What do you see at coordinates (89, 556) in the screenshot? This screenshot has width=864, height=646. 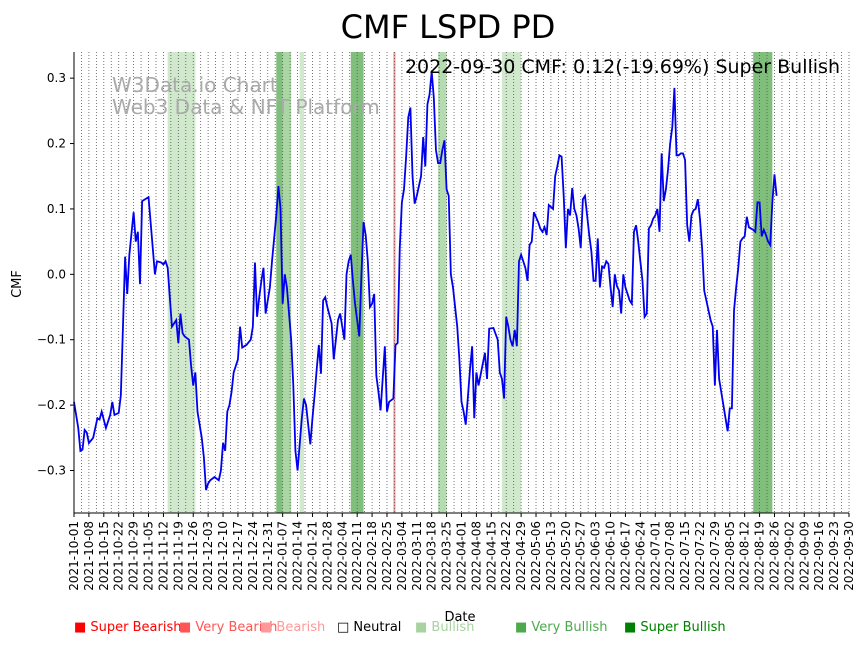 I see `x-tick-label: 2021-10-08` at bounding box center [89, 556].